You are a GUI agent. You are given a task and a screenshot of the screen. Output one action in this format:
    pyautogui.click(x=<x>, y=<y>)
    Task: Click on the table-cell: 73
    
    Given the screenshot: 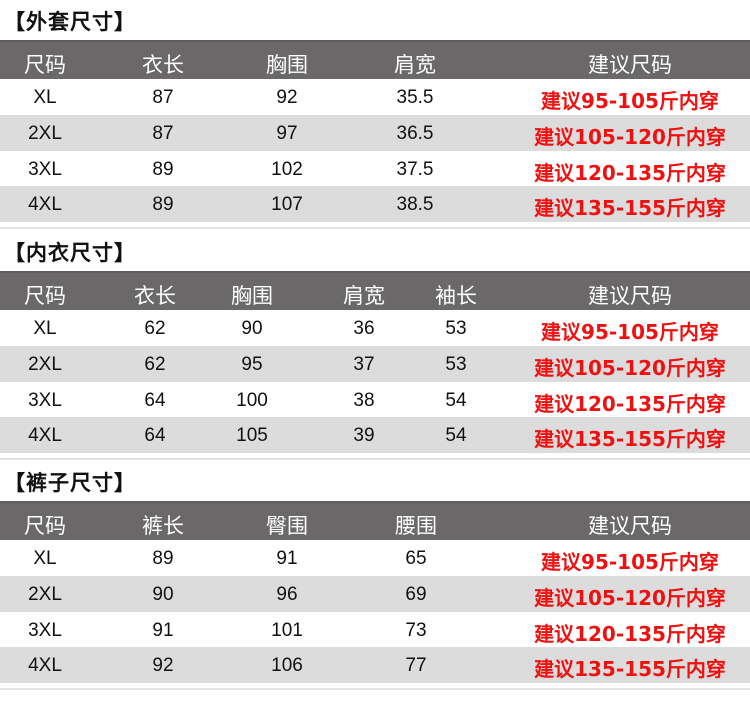 What is the action you would take?
    pyautogui.click(x=416, y=630)
    